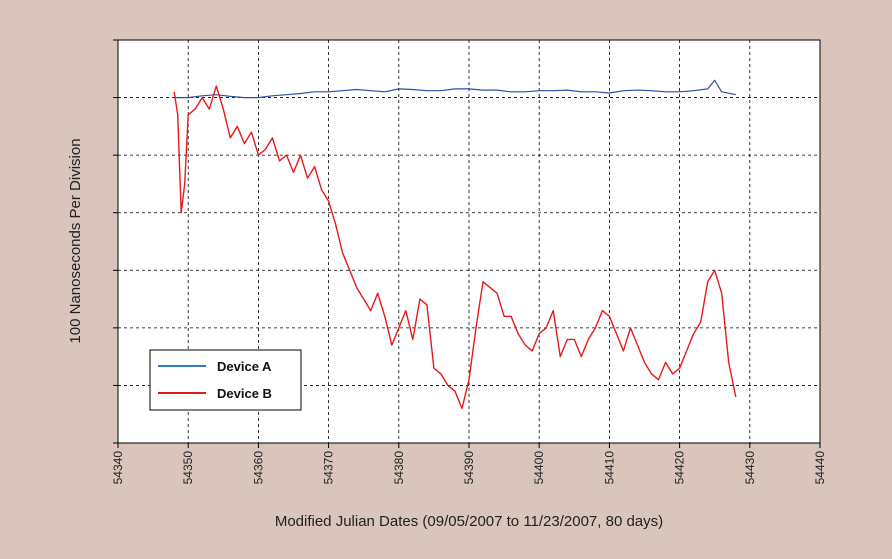 The width and height of the screenshot is (892, 559). I want to click on legend: Device A Device B, so click(225, 380).